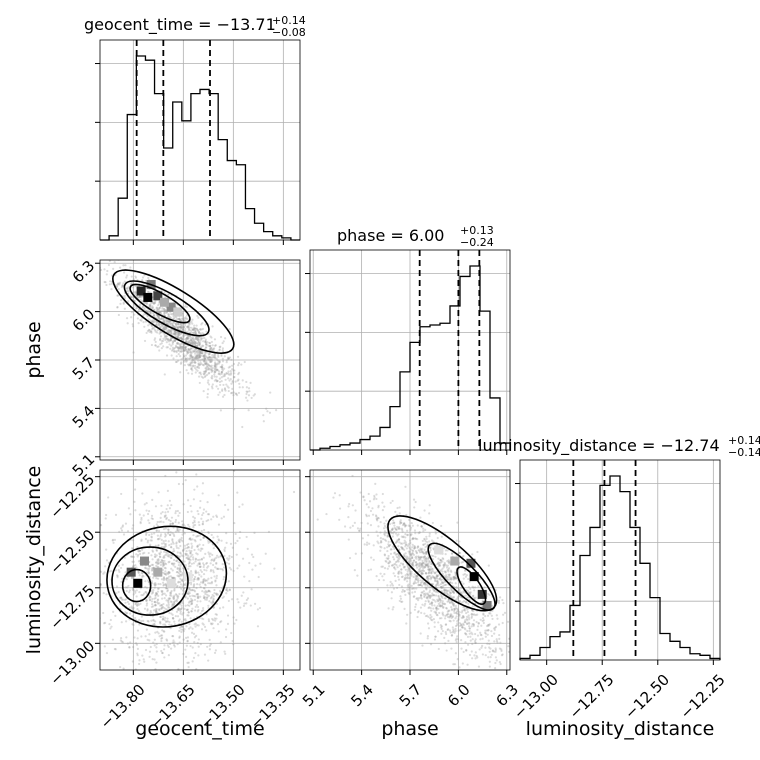 Image resolution: width=760 pixels, height=760 pixels. What do you see at coordinates (164, 302) in the screenshot?
I see `density-cell` at bounding box center [164, 302].